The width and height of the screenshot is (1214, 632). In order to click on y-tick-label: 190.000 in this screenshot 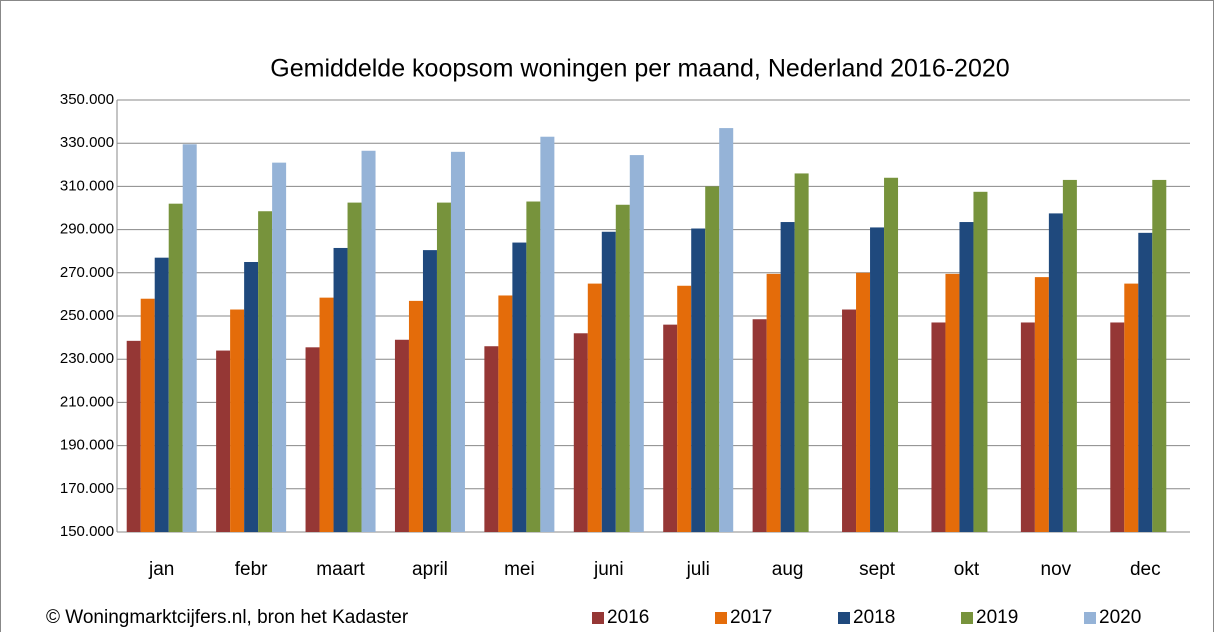, I will do `click(87, 445)`.